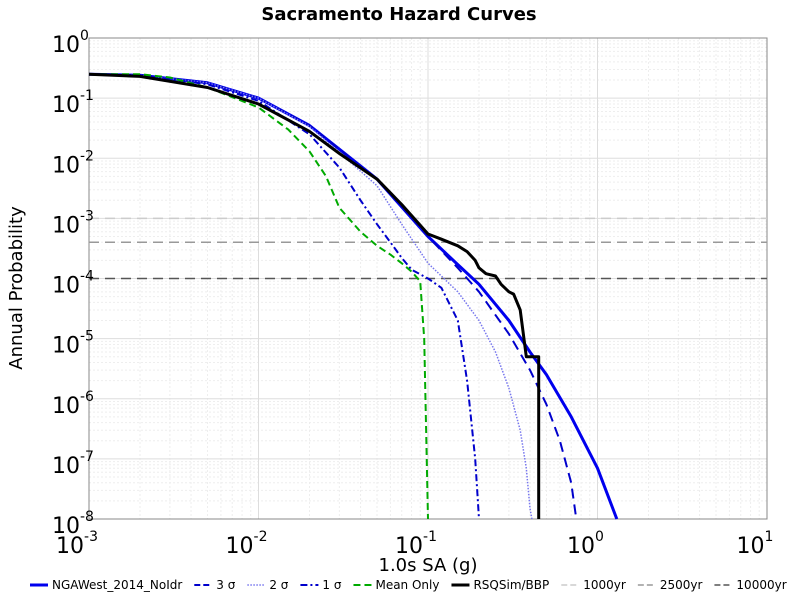 Image resolution: width=800 pixels, height=600 pixels. I want to click on legend-item: 10000yr, so click(750, 585).